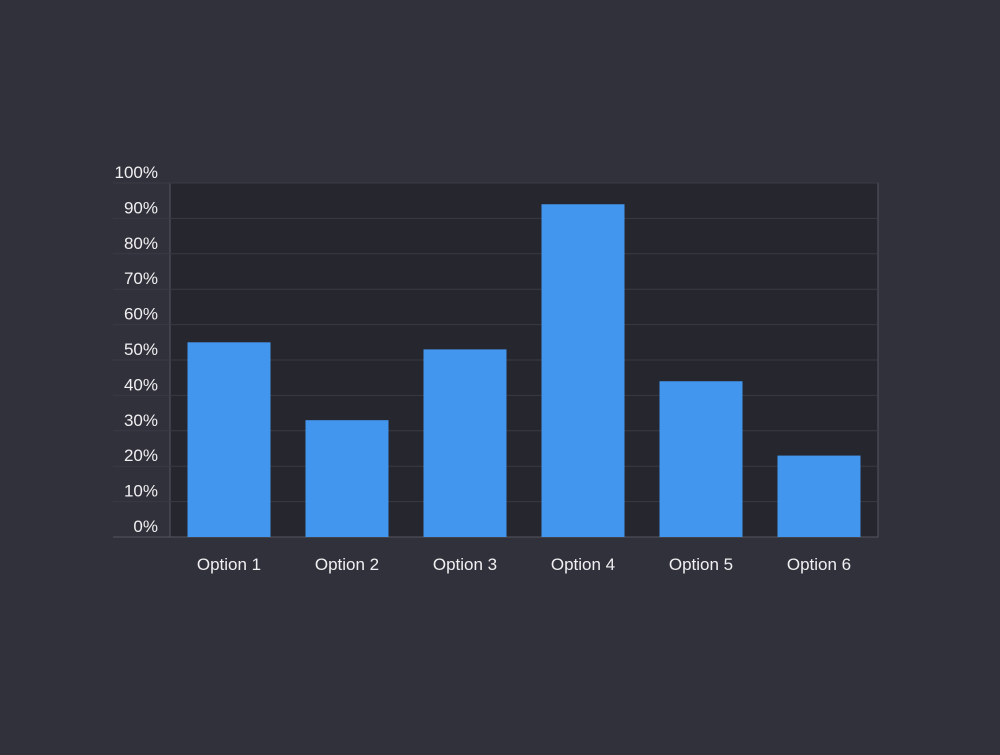 The width and height of the screenshot is (1000, 755). I want to click on y-tick-label: 60%, so click(141, 314).